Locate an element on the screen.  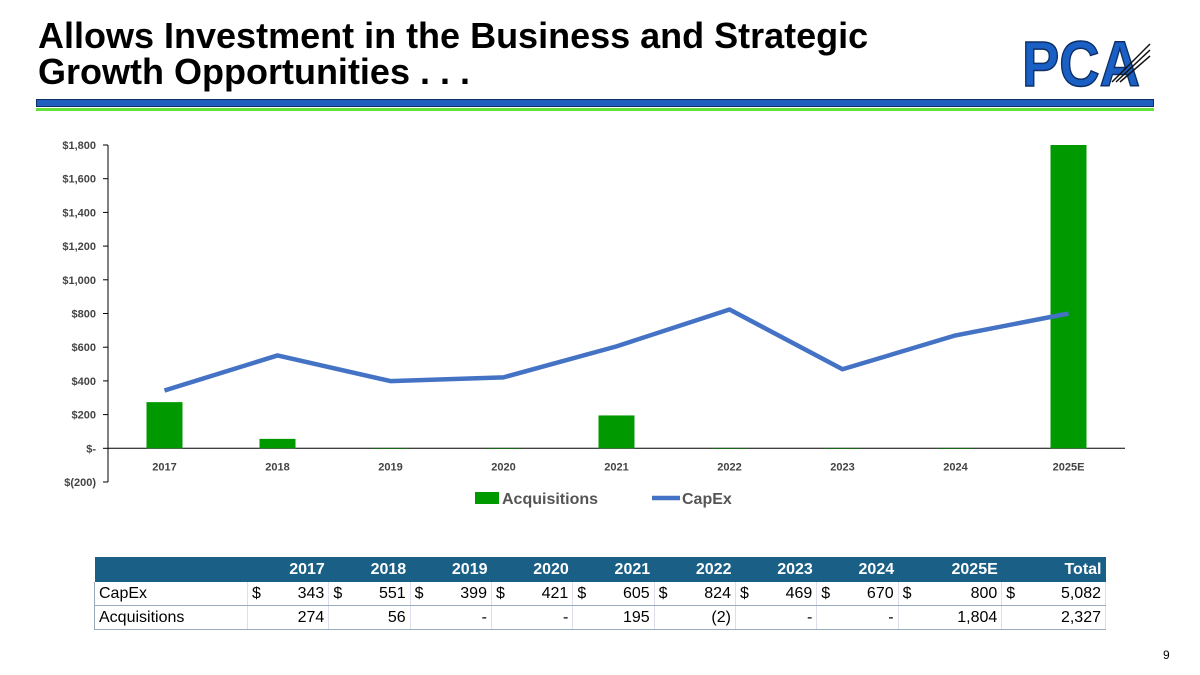
table-cell: 824 is located at coordinates (706, 594).